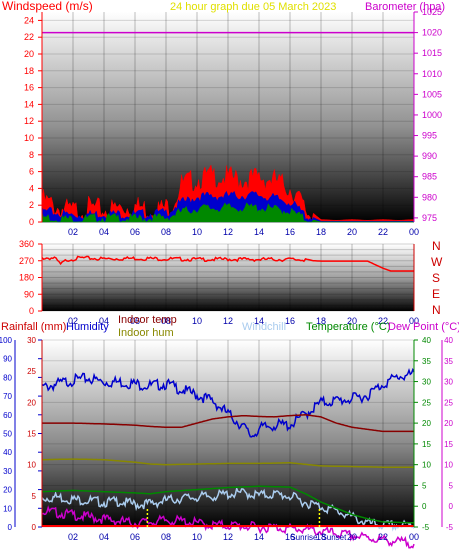 The width and height of the screenshot is (459, 554). I want to click on wind-tick-label: 2, so click(31, 205).